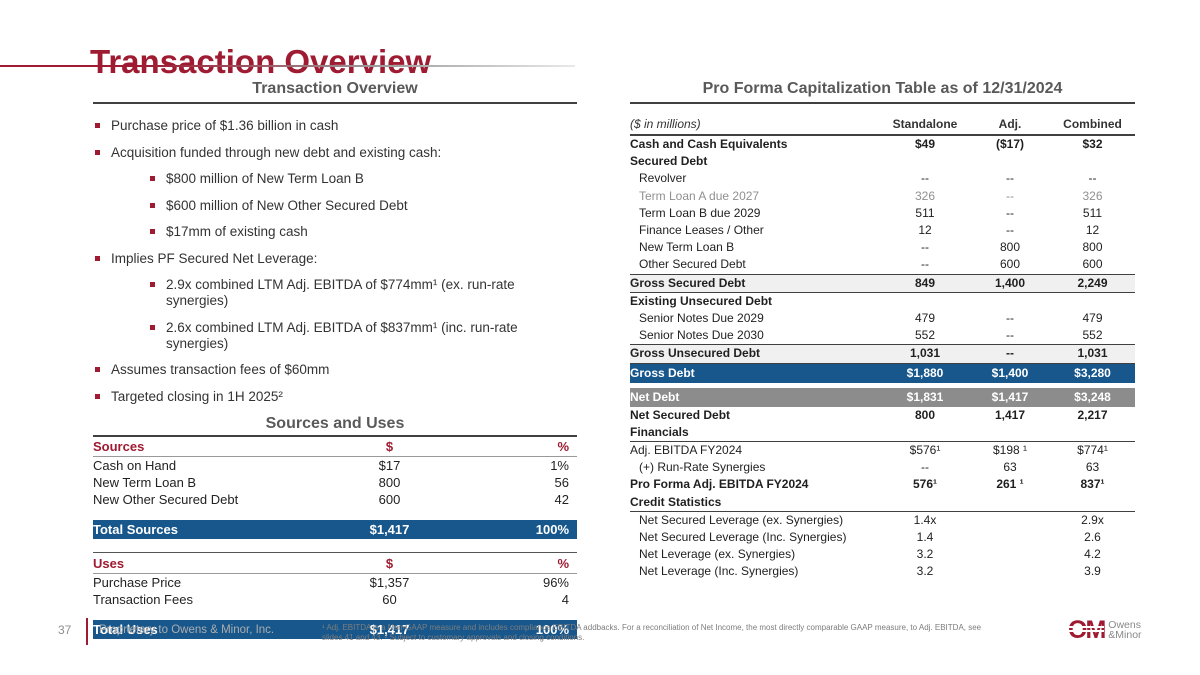  Describe the element at coordinates (335, 232) in the screenshot. I see `bullet-item: $17mm of existing cash` at that location.